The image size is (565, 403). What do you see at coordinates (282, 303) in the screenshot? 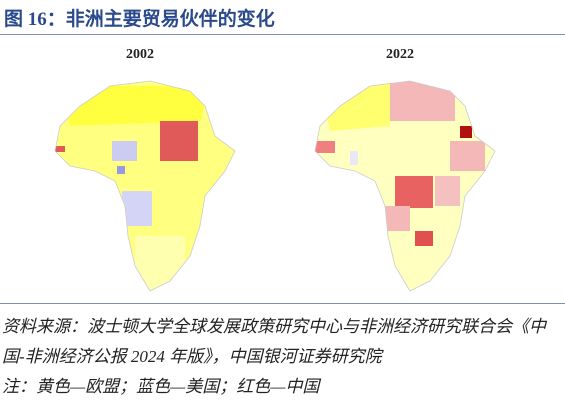
I see `bottom-rule` at bounding box center [282, 303].